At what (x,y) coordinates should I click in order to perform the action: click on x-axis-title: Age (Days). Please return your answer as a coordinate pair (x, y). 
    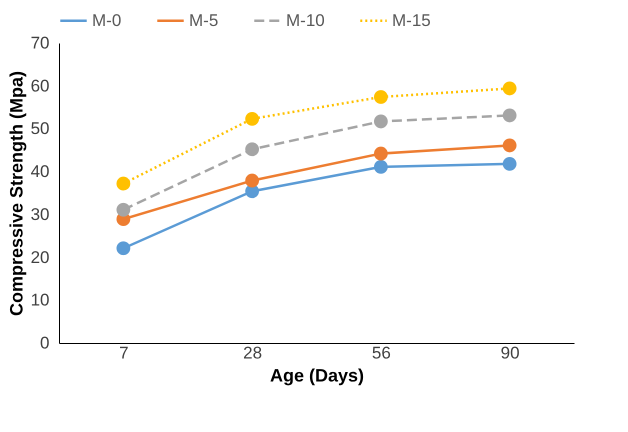
    Looking at the image, I should click on (317, 376).